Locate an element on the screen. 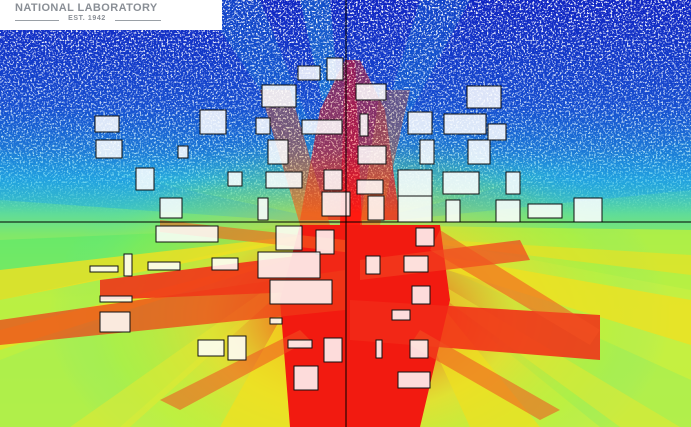  logo-rule-left is located at coordinates (37, 20).